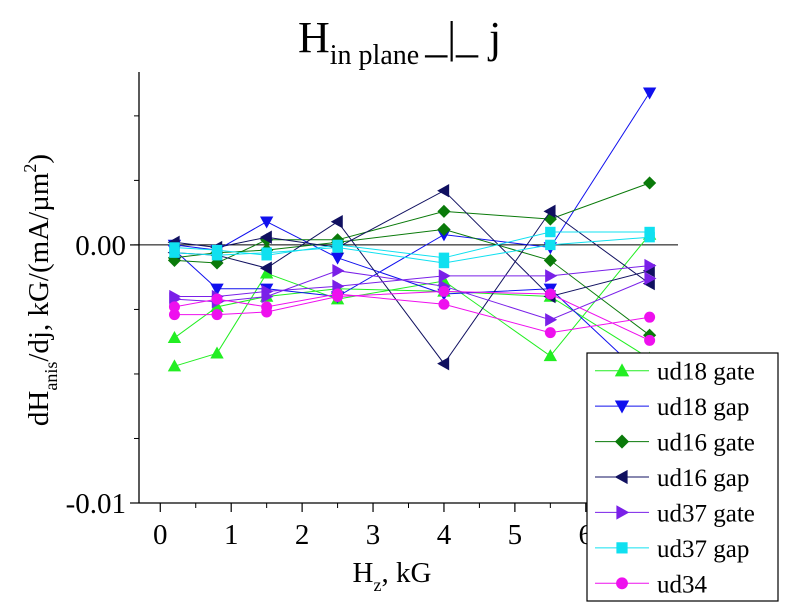 This screenshot has height=605, width=790. I want to click on legend-marker-ud18-gate, so click(622, 370).